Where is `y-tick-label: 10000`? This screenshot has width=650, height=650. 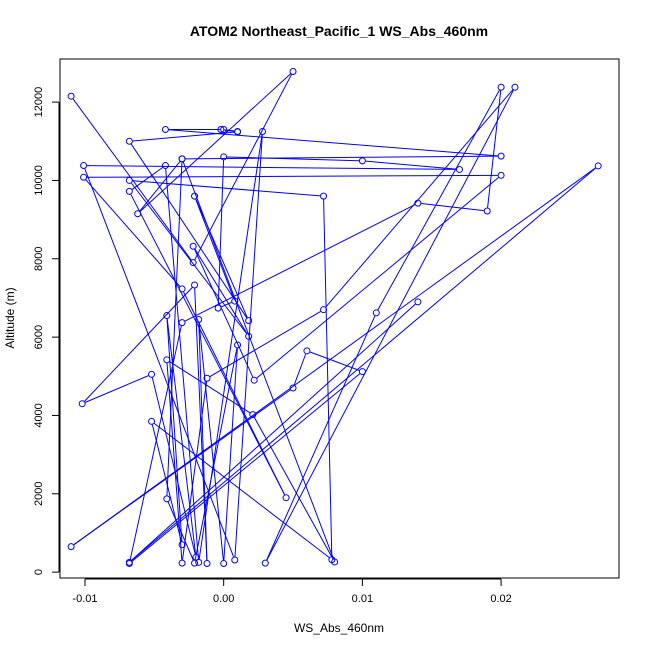 y-tick-label: 10000 is located at coordinates (39, 180).